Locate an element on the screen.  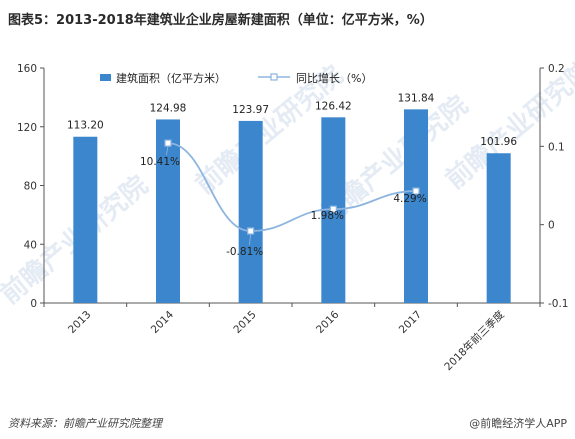
legend-label-bar: 建筑面积（亿平方米） is located at coordinates (171, 78).